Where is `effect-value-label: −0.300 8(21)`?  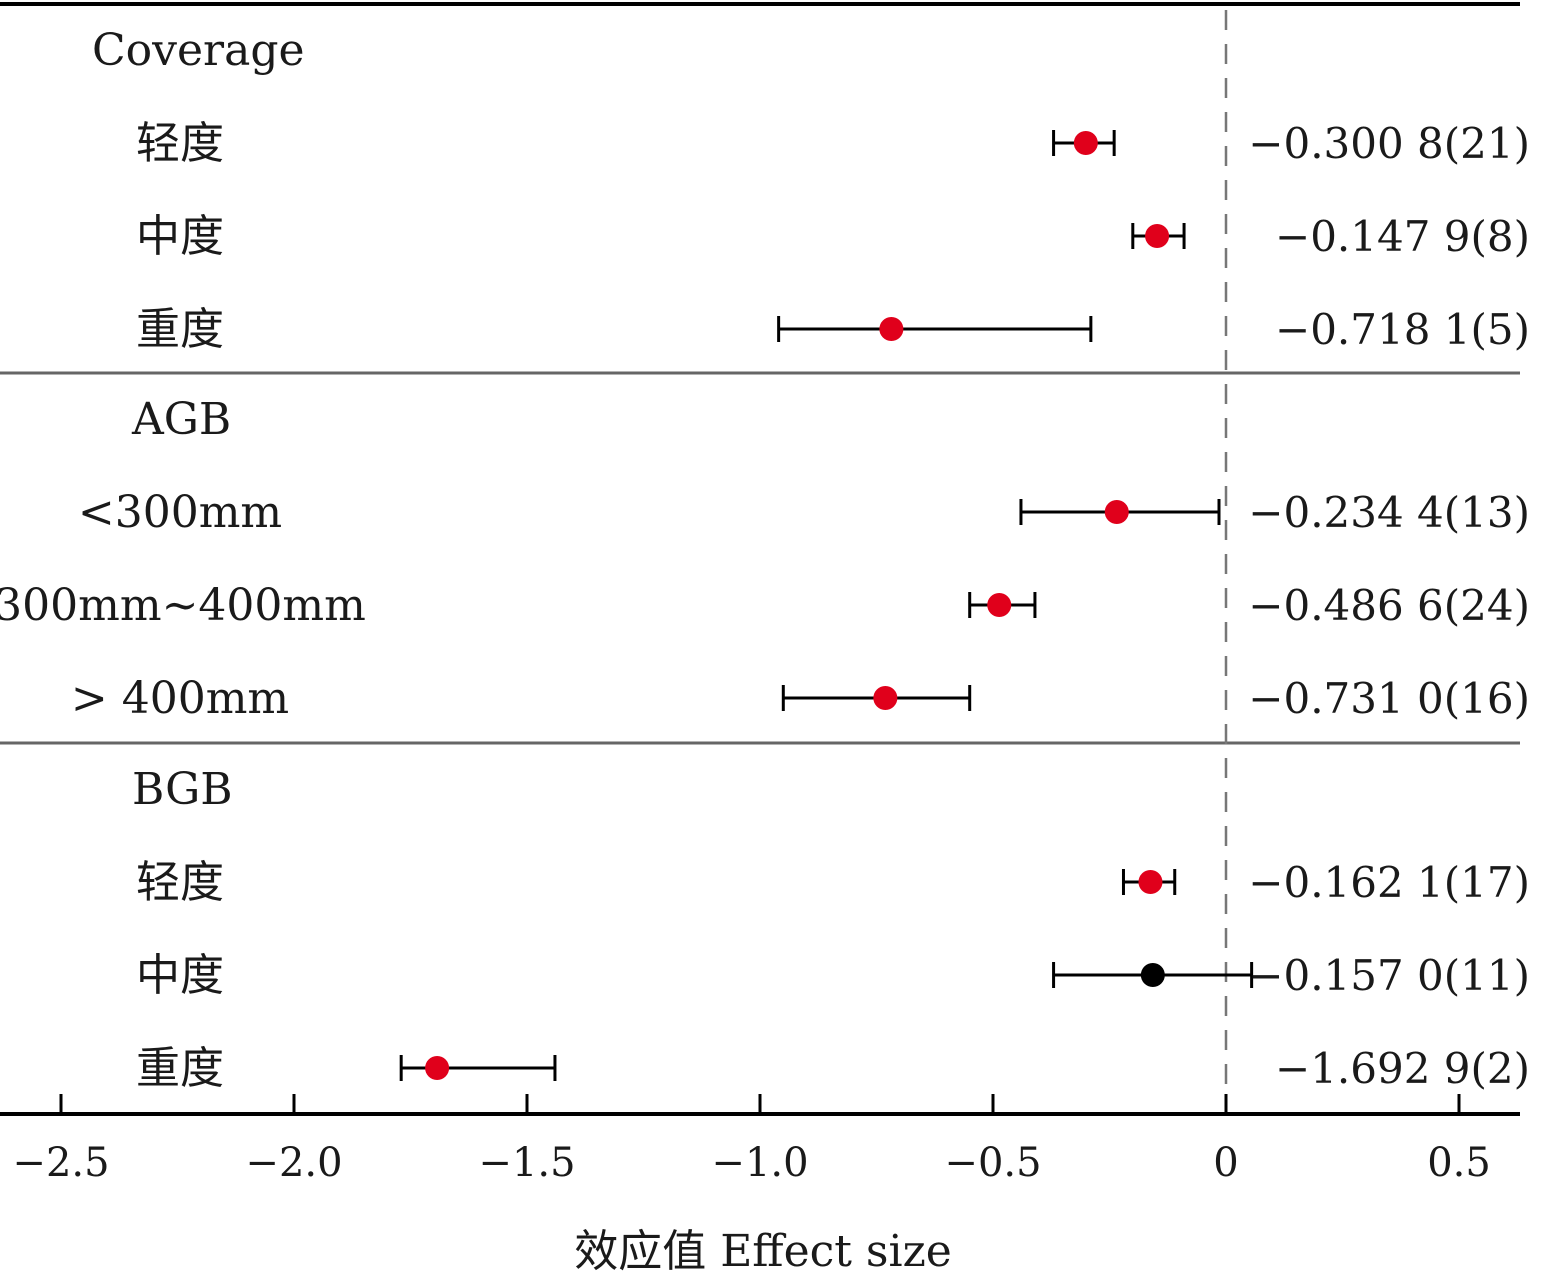
effect-value-label: −0.300 8(21) is located at coordinates (1389, 143).